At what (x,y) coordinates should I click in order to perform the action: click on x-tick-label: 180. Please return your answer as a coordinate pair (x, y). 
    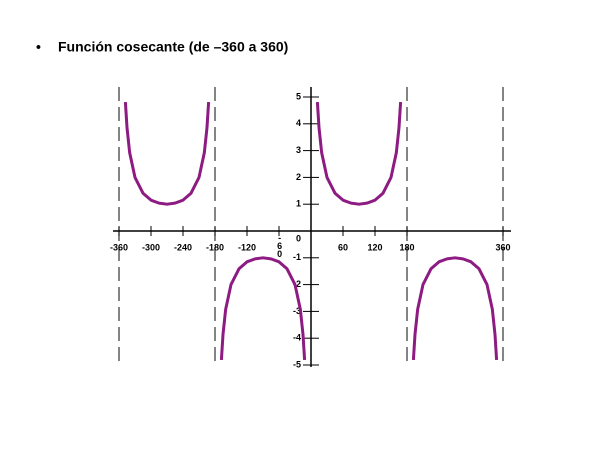
    Looking at the image, I should click on (406, 247).